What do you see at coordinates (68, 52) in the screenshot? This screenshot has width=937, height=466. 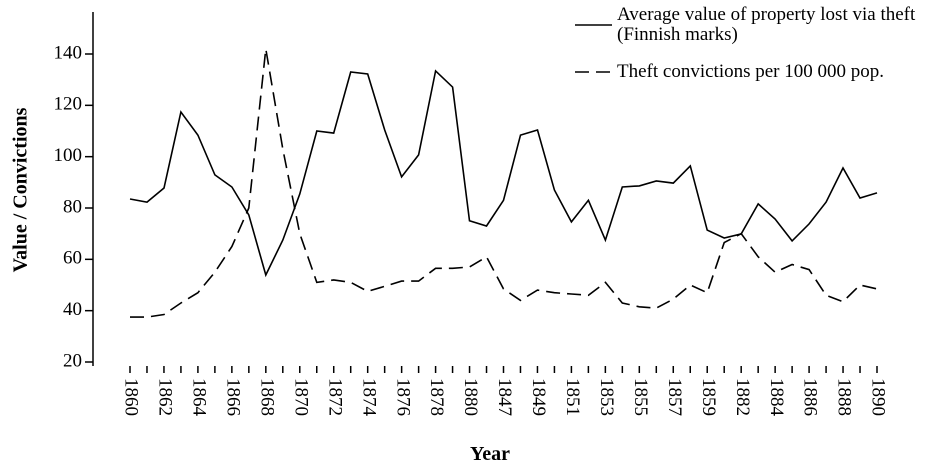 I see `y-tick-label: 140` at bounding box center [68, 52].